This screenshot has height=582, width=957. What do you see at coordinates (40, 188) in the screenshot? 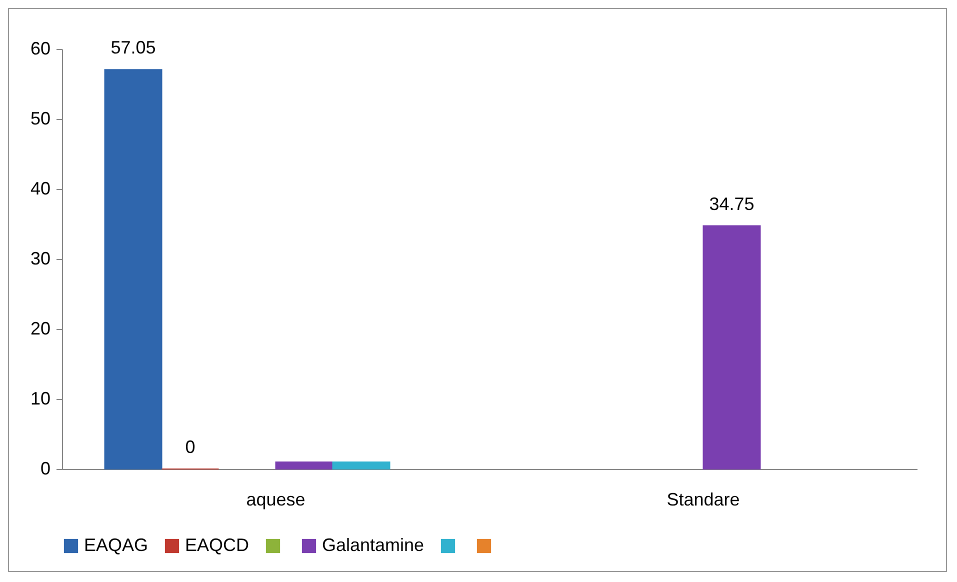
I see `y-tick-label: 40` at bounding box center [40, 188].